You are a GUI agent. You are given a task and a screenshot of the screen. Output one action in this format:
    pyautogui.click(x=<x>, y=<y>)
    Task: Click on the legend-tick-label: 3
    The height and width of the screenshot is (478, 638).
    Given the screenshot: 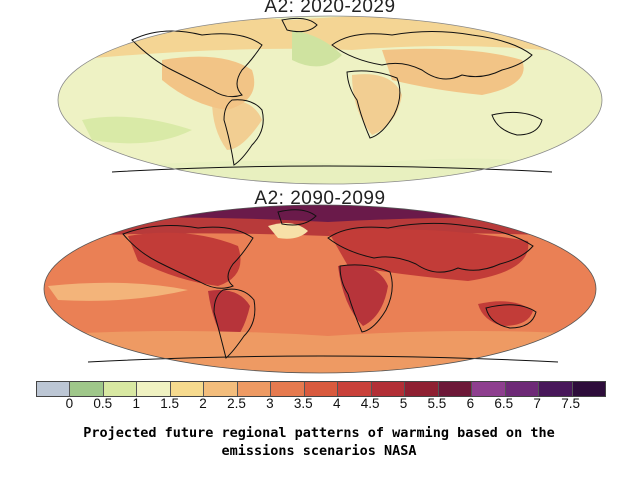 What is the action you would take?
    pyautogui.click(x=270, y=403)
    